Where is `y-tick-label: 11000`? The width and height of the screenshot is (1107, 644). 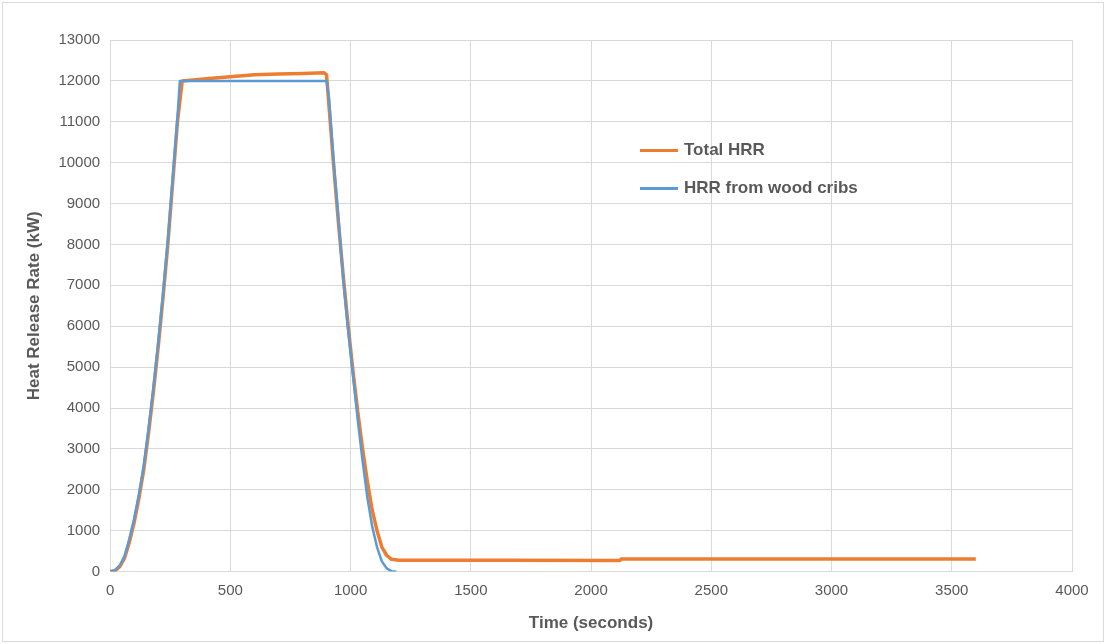
y-tick-label: 11000 is located at coordinates (80, 120).